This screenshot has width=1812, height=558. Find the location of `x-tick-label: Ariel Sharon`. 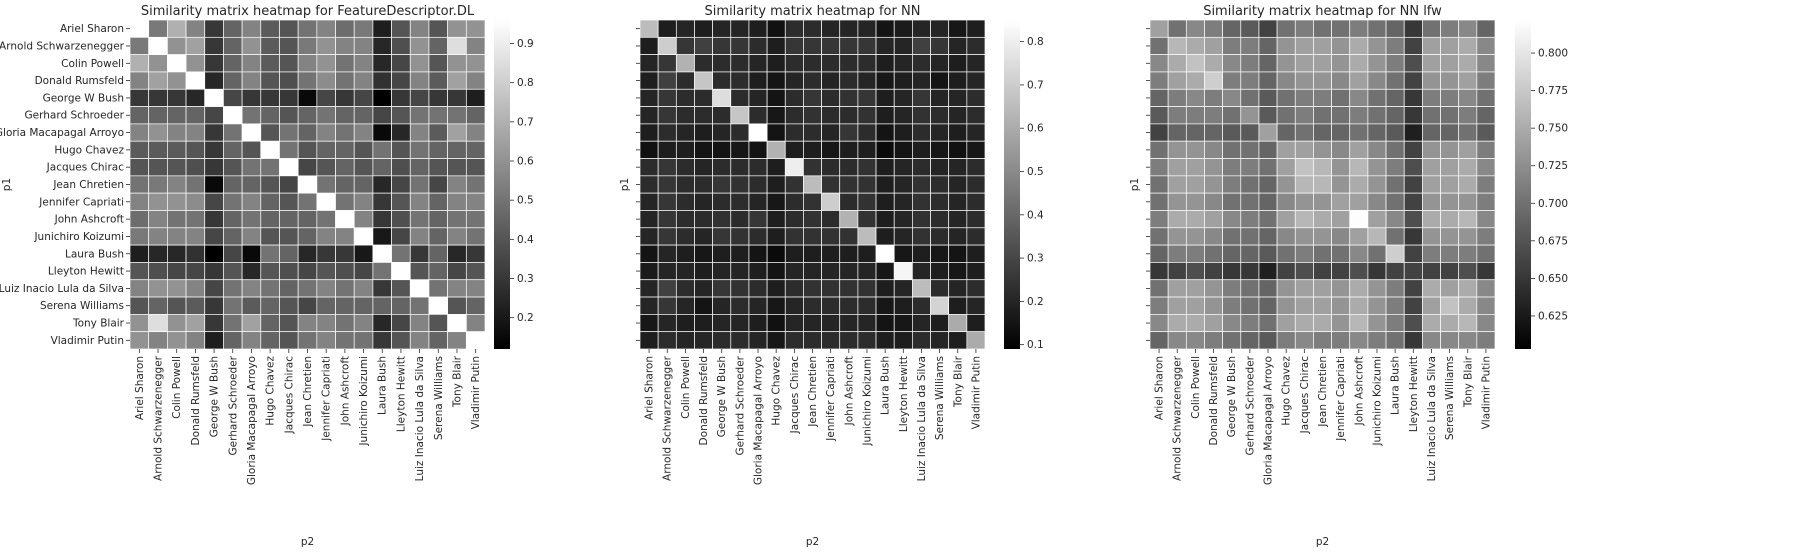

x-tick-label: Ariel Sharon is located at coordinates (1160, 388).